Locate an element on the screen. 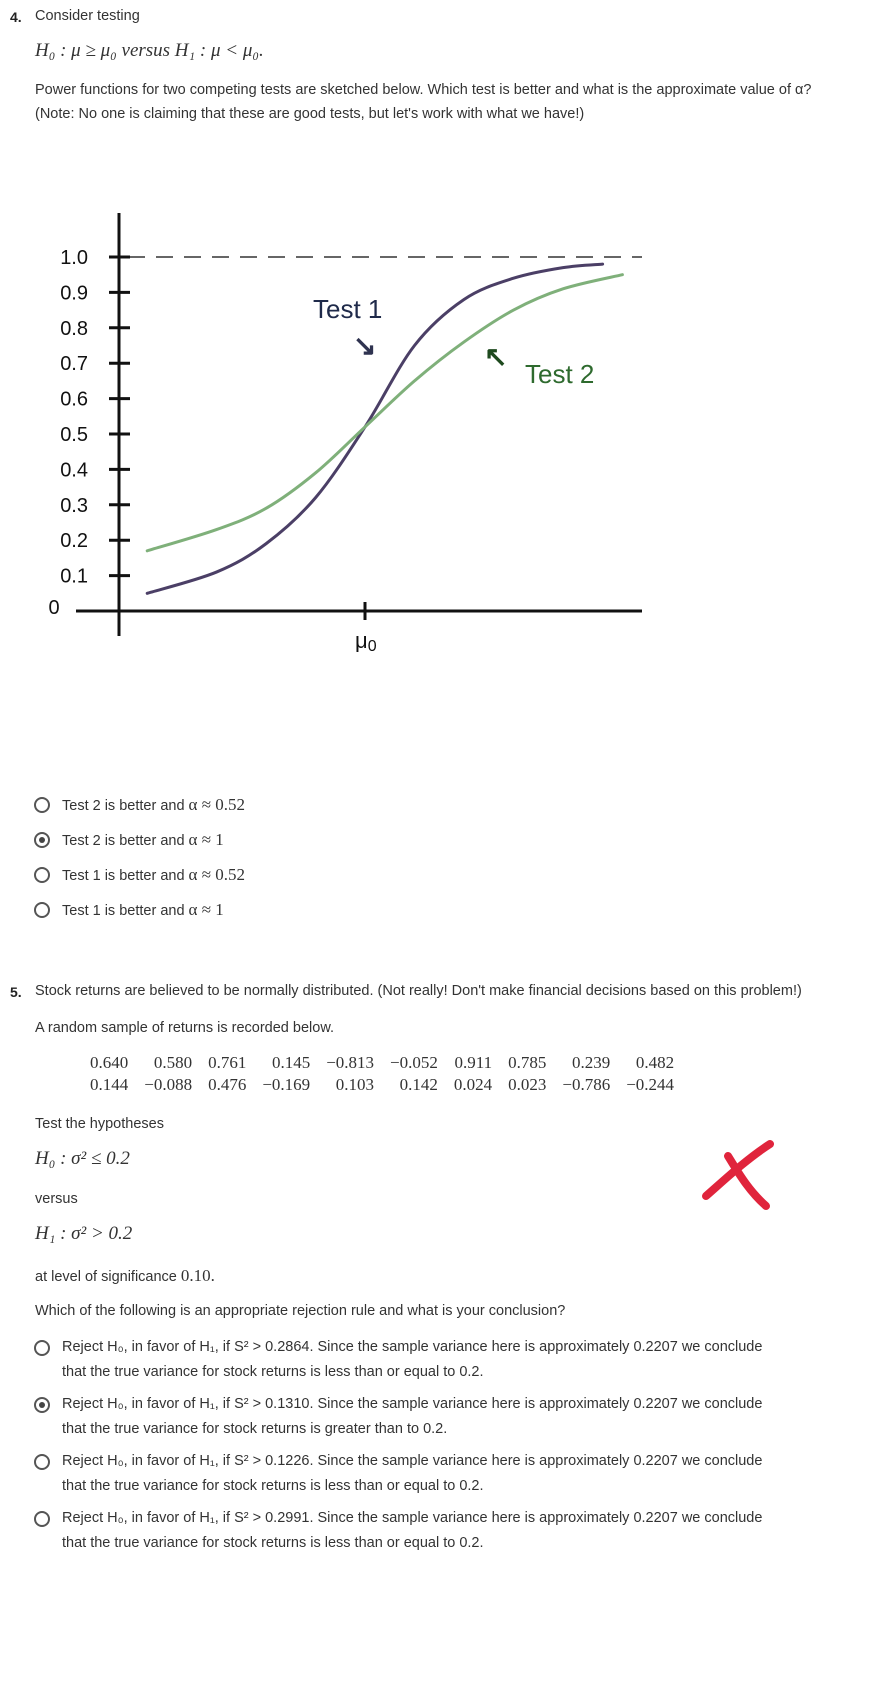 This screenshot has height=1687, width=886. q4-option-1: Test 2 is better and α ≈ 0.52 is located at coordinates (153, 805).